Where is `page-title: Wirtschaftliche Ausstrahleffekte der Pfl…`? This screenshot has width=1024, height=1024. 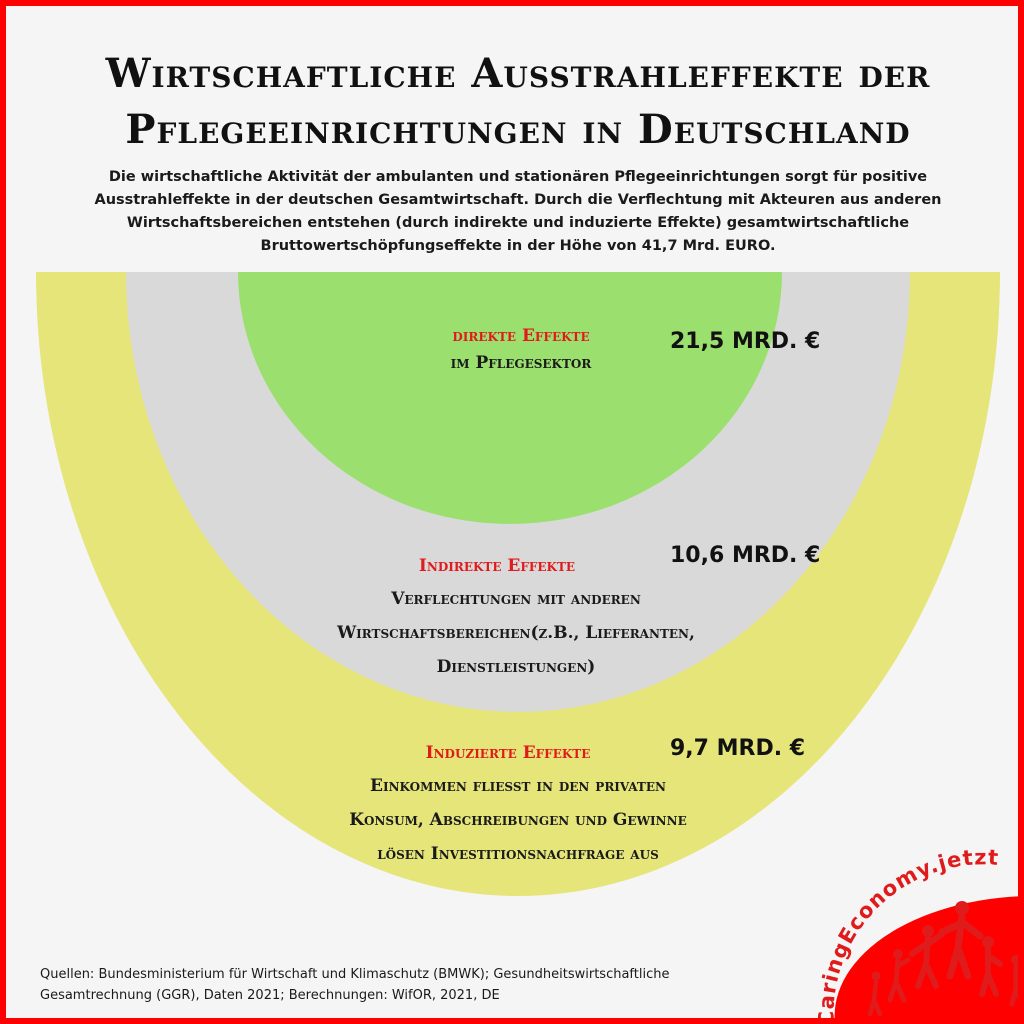
page-title: Wirtschaftliche Ausstrahleffekte der Pfl… is located at coordinates (512, 102).